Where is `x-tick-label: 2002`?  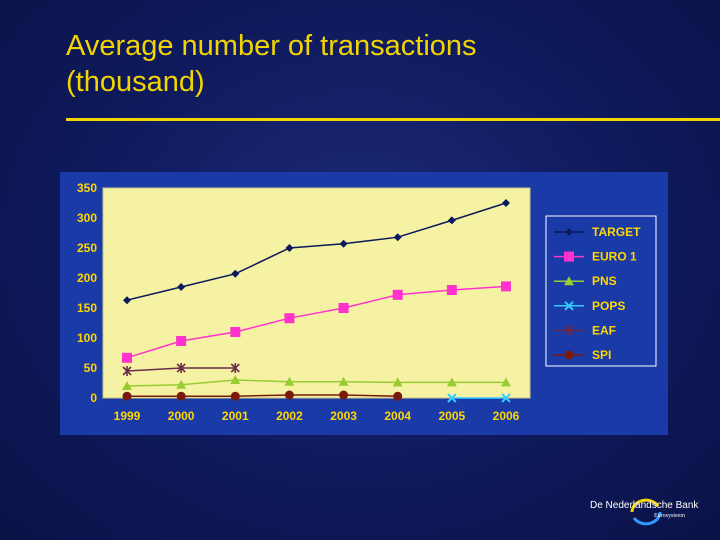 x-tick-label: 2002 is located at coordinates (289, 416).